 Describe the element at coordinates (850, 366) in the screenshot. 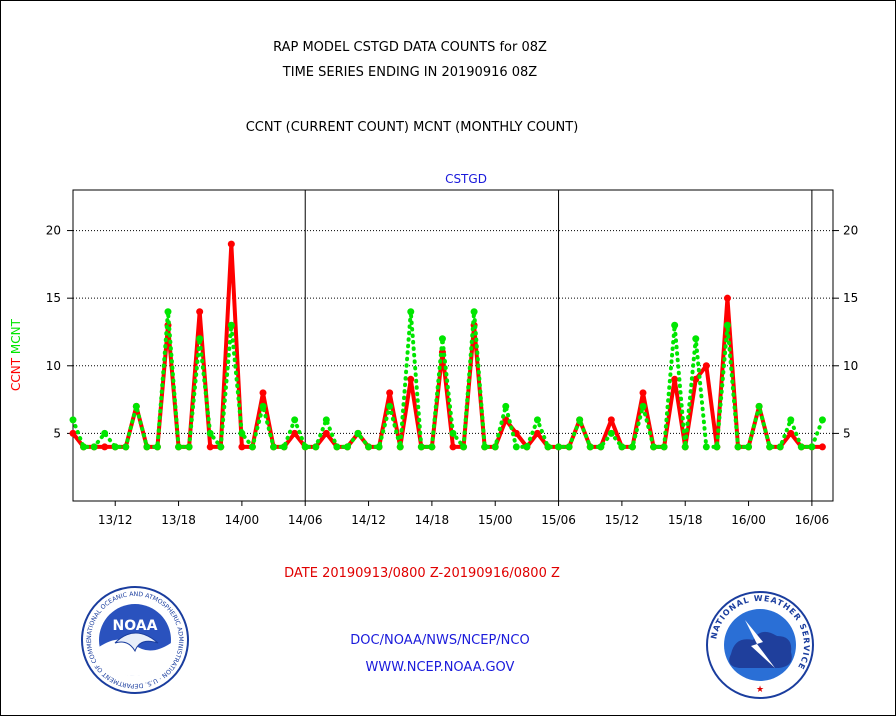

I see `ytick-label-right: 10` at that location.